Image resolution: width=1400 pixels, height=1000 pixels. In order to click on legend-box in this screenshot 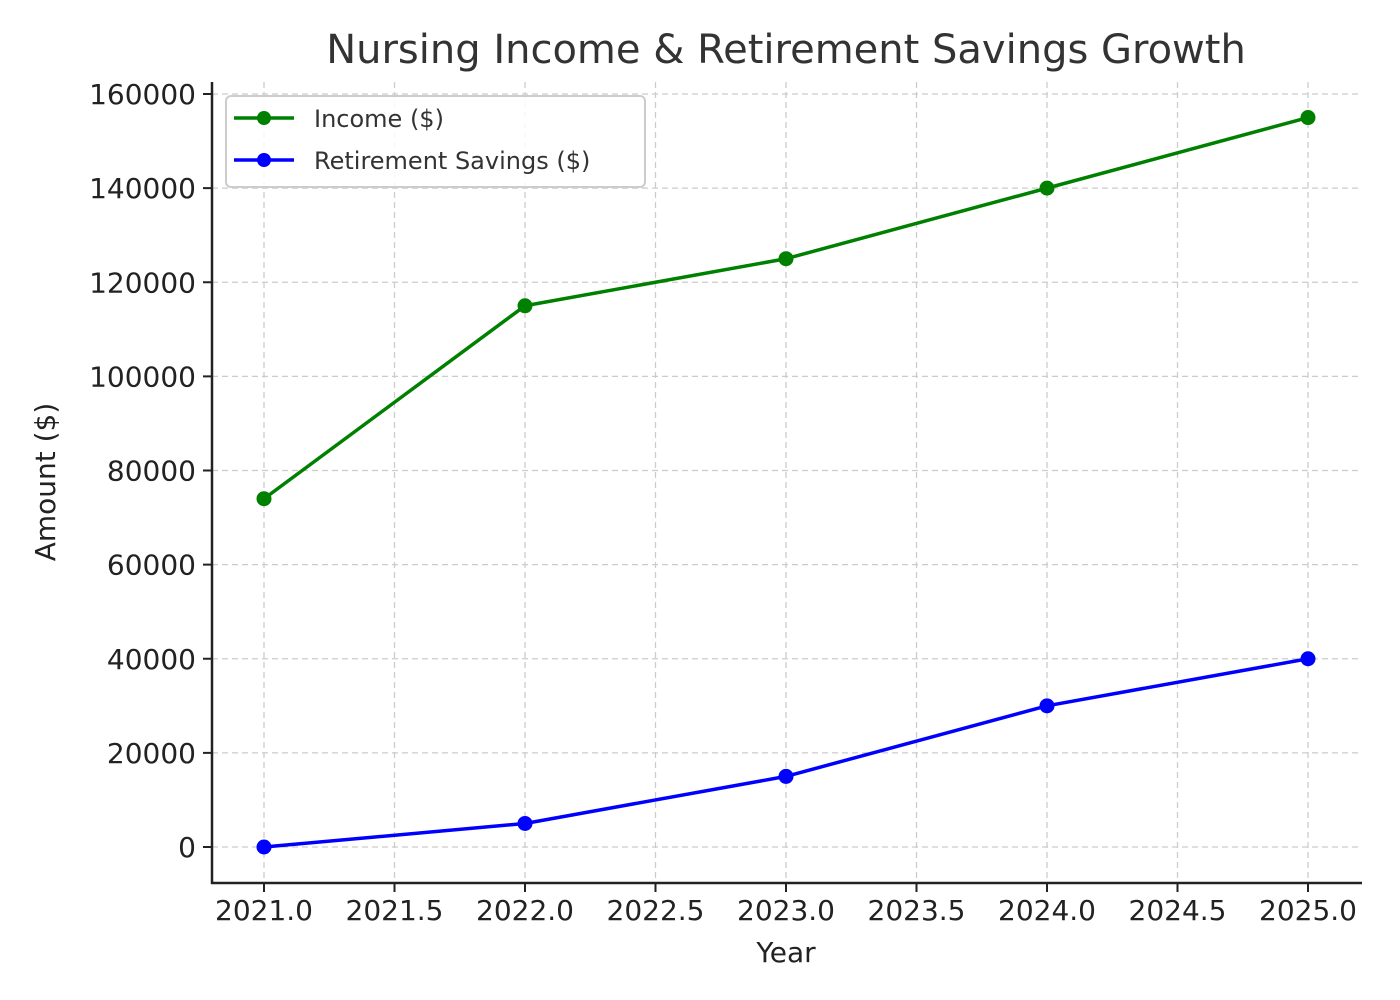, I will do `click(435, 141)`.